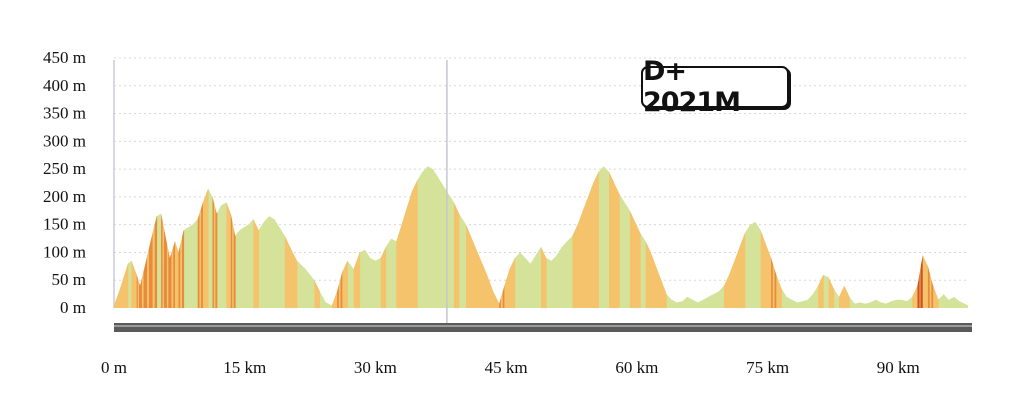 The height and width of the screenshot is (410, 1014). Describe the element at coordinates (64, 113) in the screenshot. I see `y-tick-label: 350 m` at that location.